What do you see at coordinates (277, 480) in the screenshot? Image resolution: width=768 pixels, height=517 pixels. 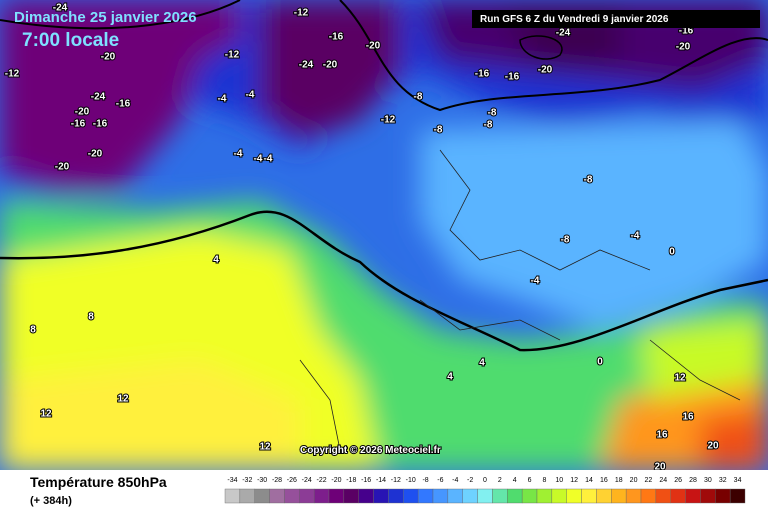 I see `scale-label: -28` at bounding box center [277, 480].